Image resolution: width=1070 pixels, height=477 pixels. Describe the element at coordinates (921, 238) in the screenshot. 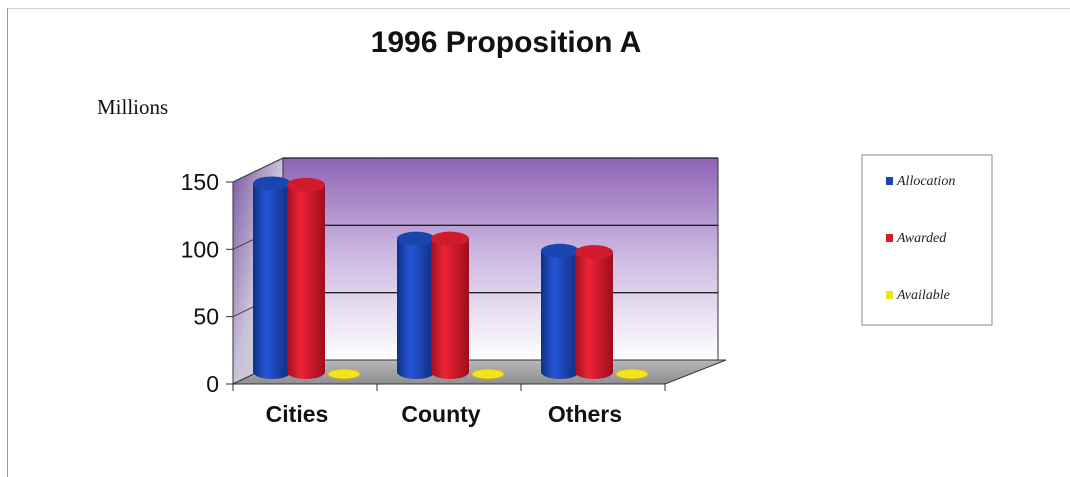

I see `legend-label-awarded: Awarded` at that location.